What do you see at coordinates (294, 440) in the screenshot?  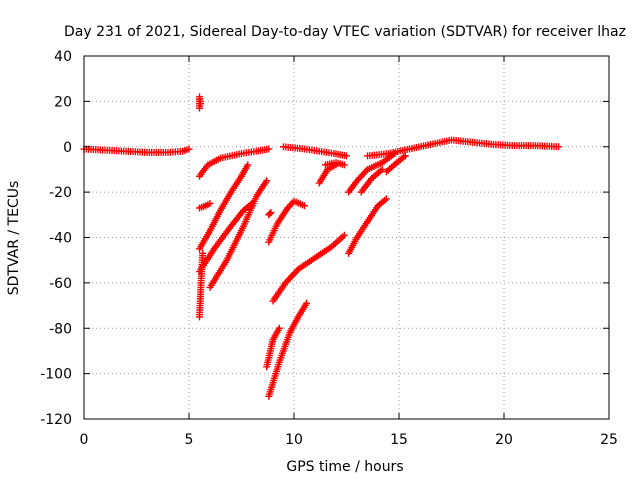 I see `x-tick-label: 10` at bounding box center [294, 440].